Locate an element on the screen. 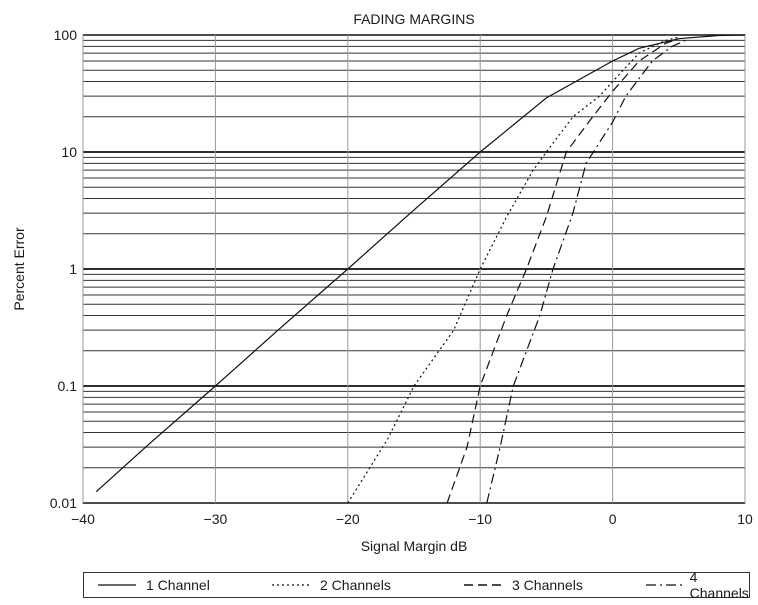 The image size is (758, 605). legend-label: 3 Channels is located at coordinates (547, 585).